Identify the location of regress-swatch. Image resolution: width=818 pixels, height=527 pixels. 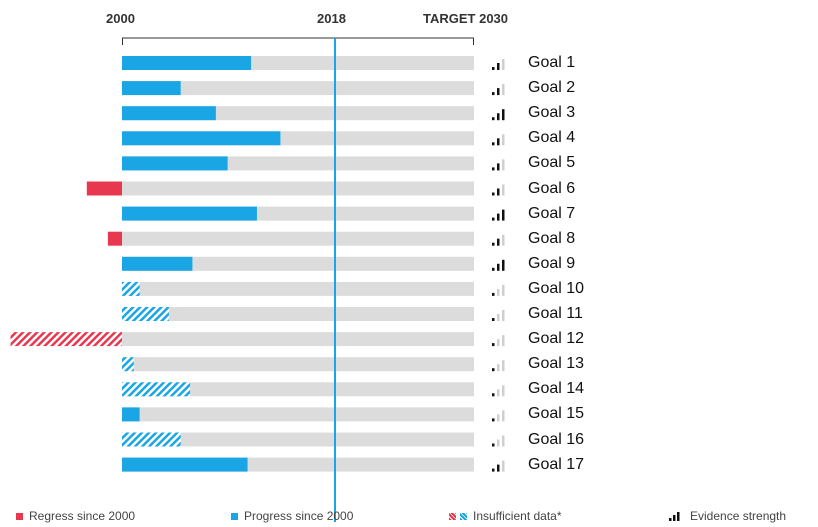
(19, 516).